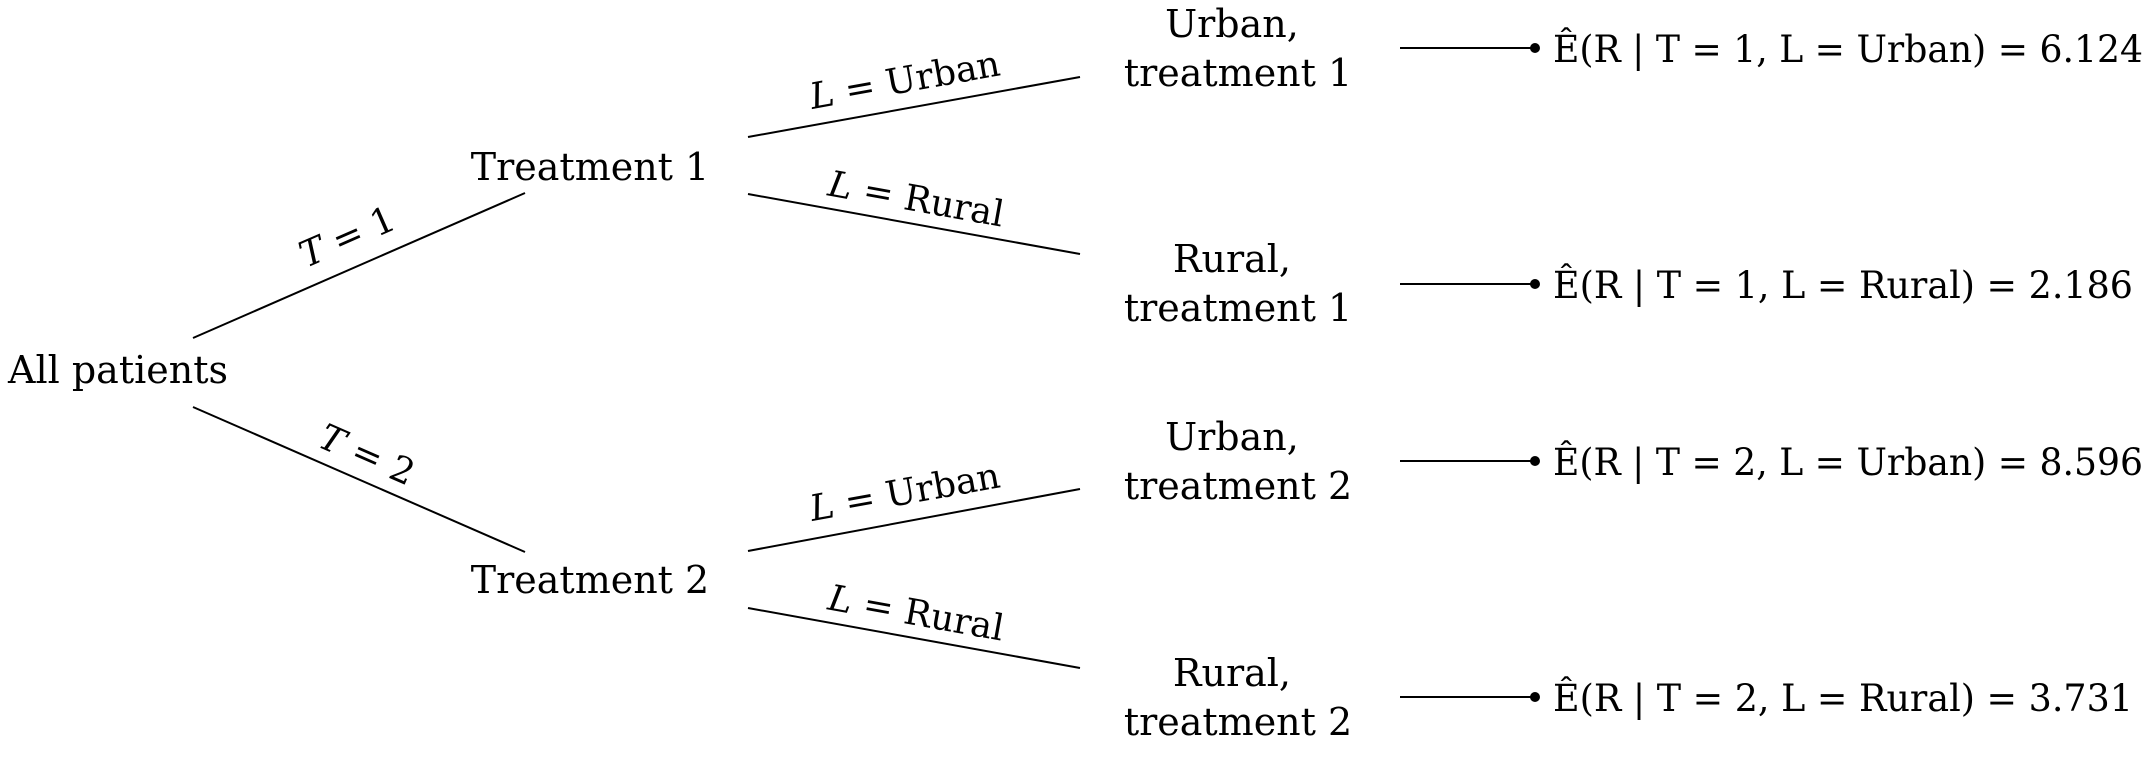 The width and height of the screenshot is (2153, 765). I want to click on edge-treatment-1-to-rural, so click(914, 224).